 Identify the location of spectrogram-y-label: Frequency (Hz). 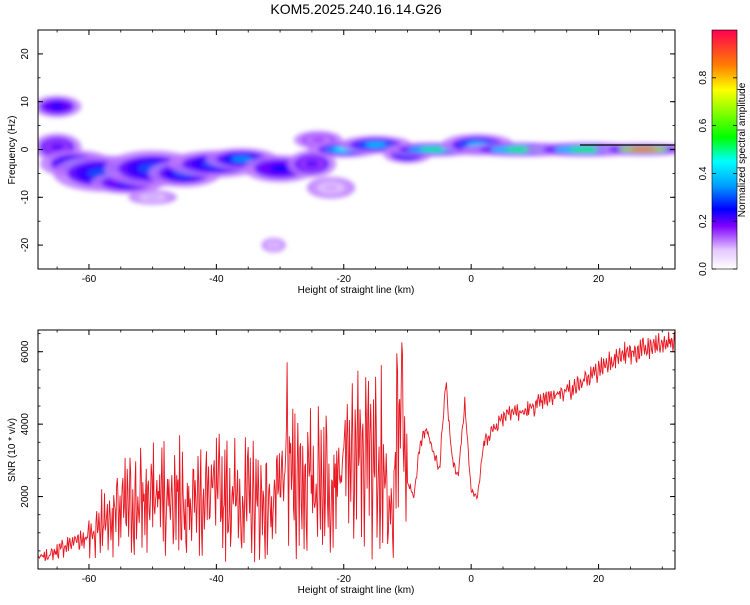
(12, 150).